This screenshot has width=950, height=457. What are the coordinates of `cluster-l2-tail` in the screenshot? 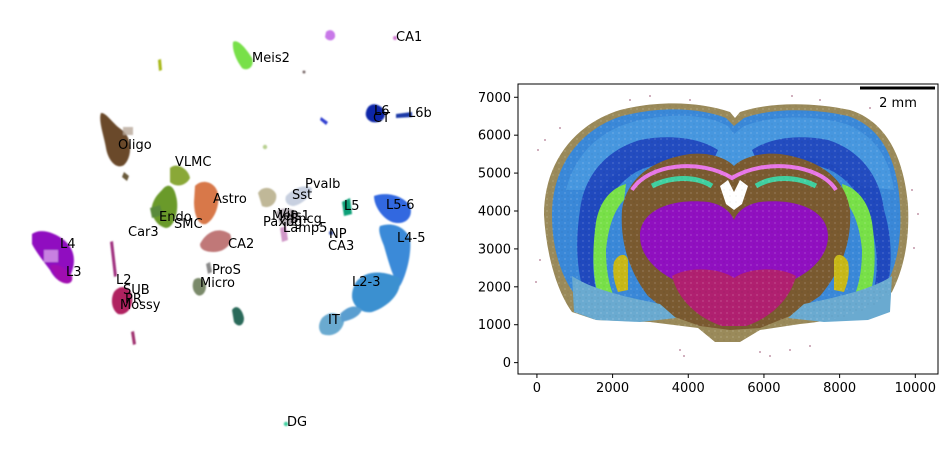 It's located at (113, 259).